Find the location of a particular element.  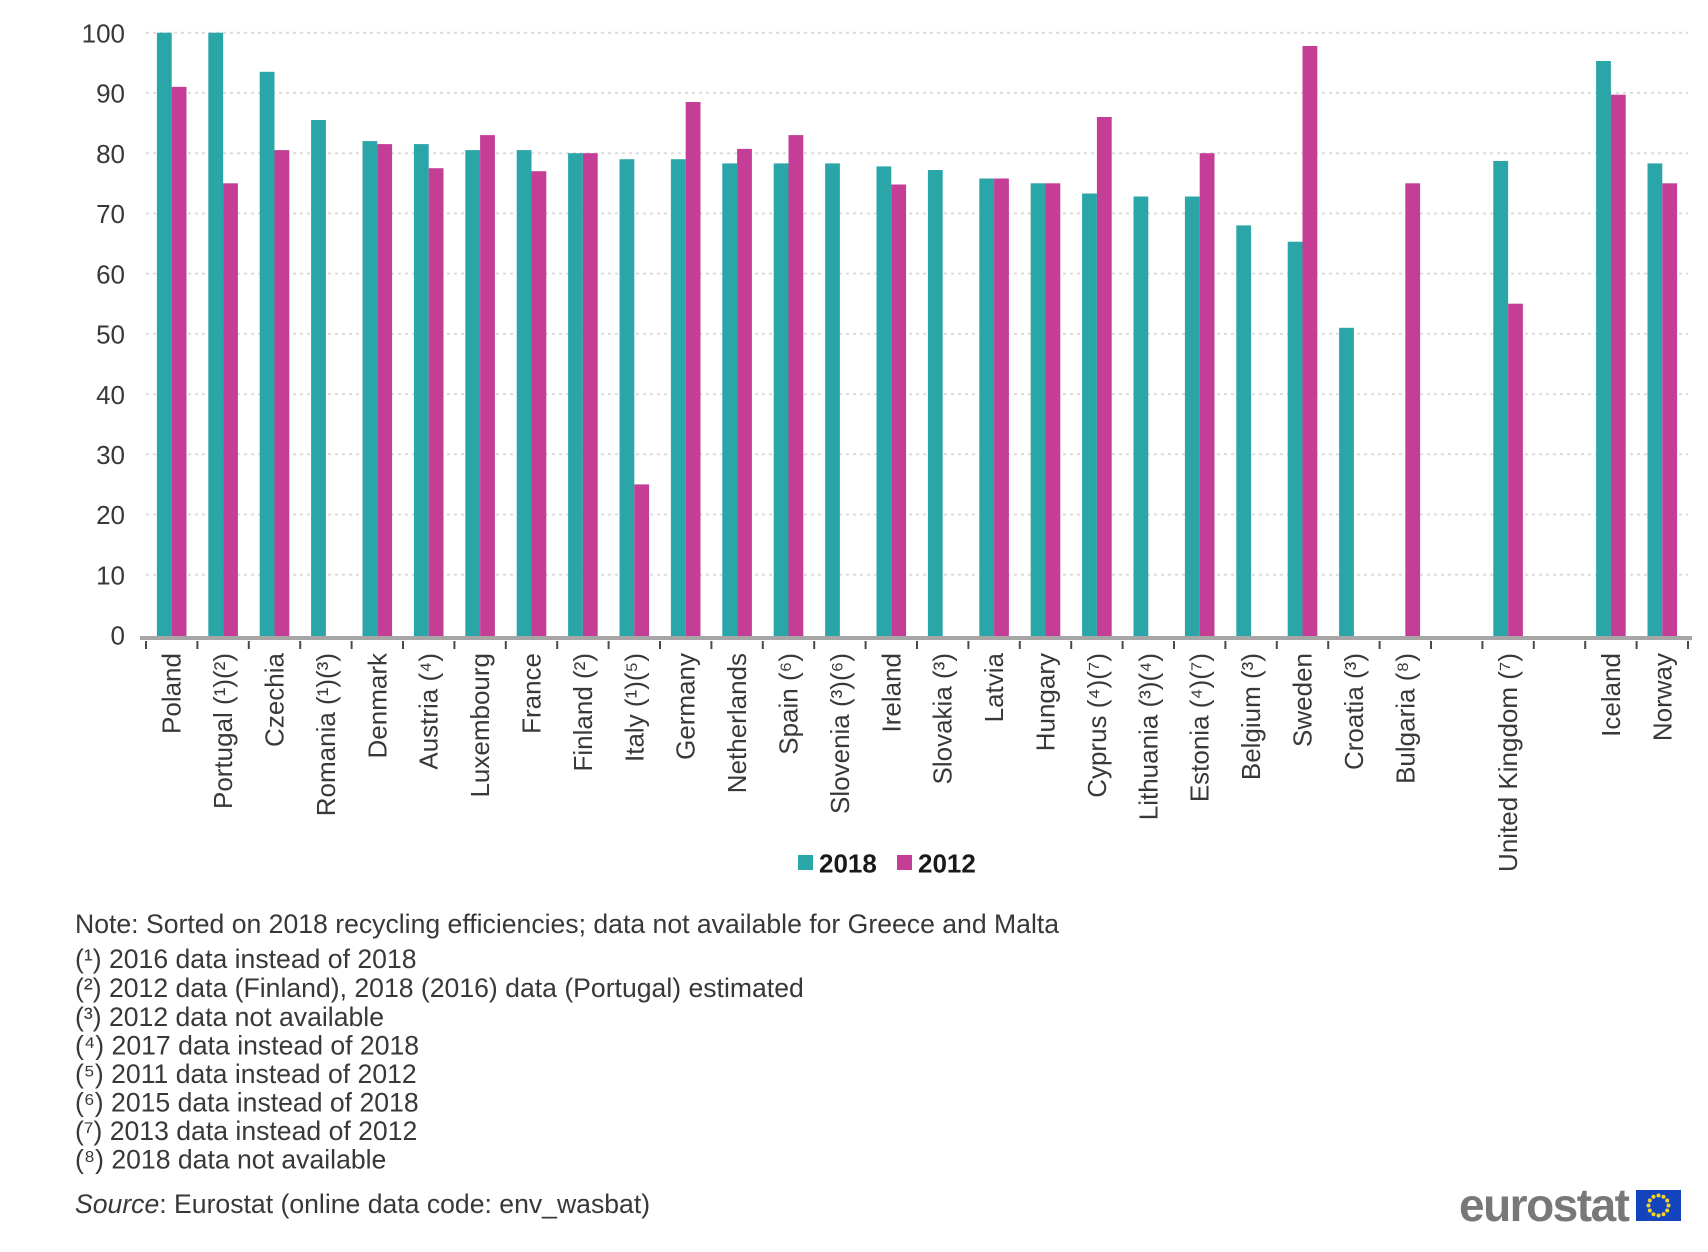

svg-text: (⁸) 2018 data not available is located at coordinates (230, 1160).